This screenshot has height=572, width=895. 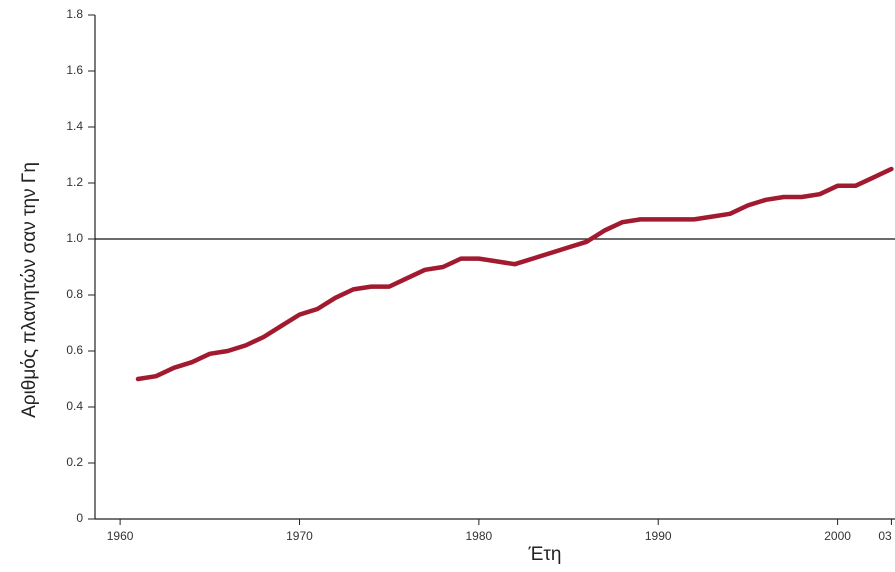 I want to click on x-axis-title: Έτη, so click(x=545, y=554).